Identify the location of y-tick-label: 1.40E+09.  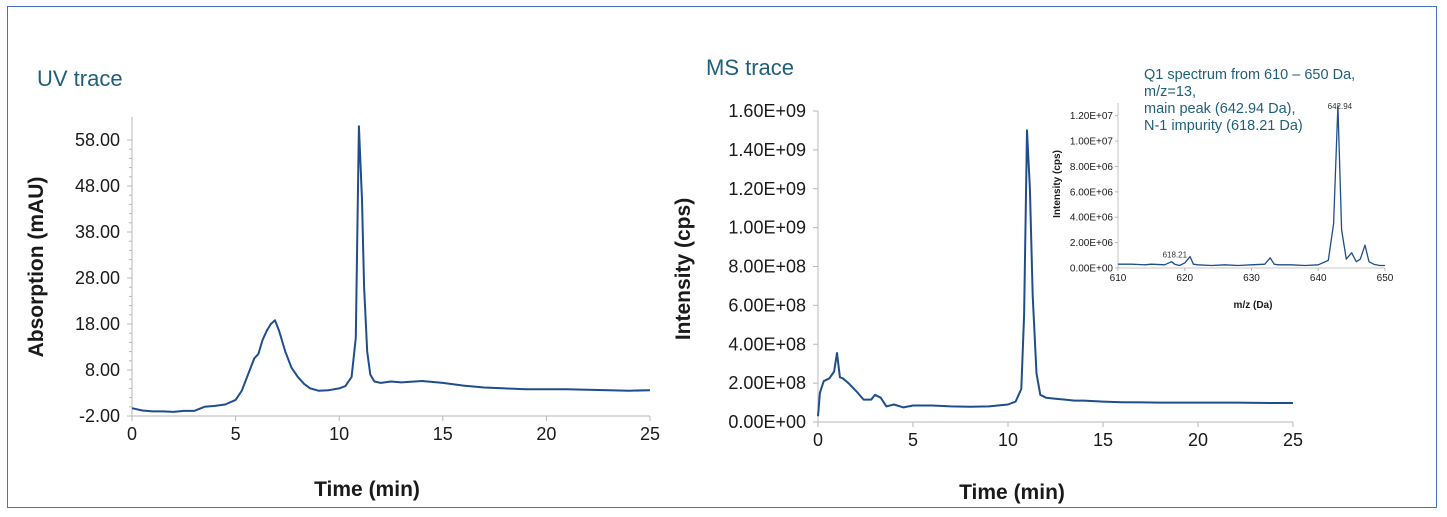
(767, 150).